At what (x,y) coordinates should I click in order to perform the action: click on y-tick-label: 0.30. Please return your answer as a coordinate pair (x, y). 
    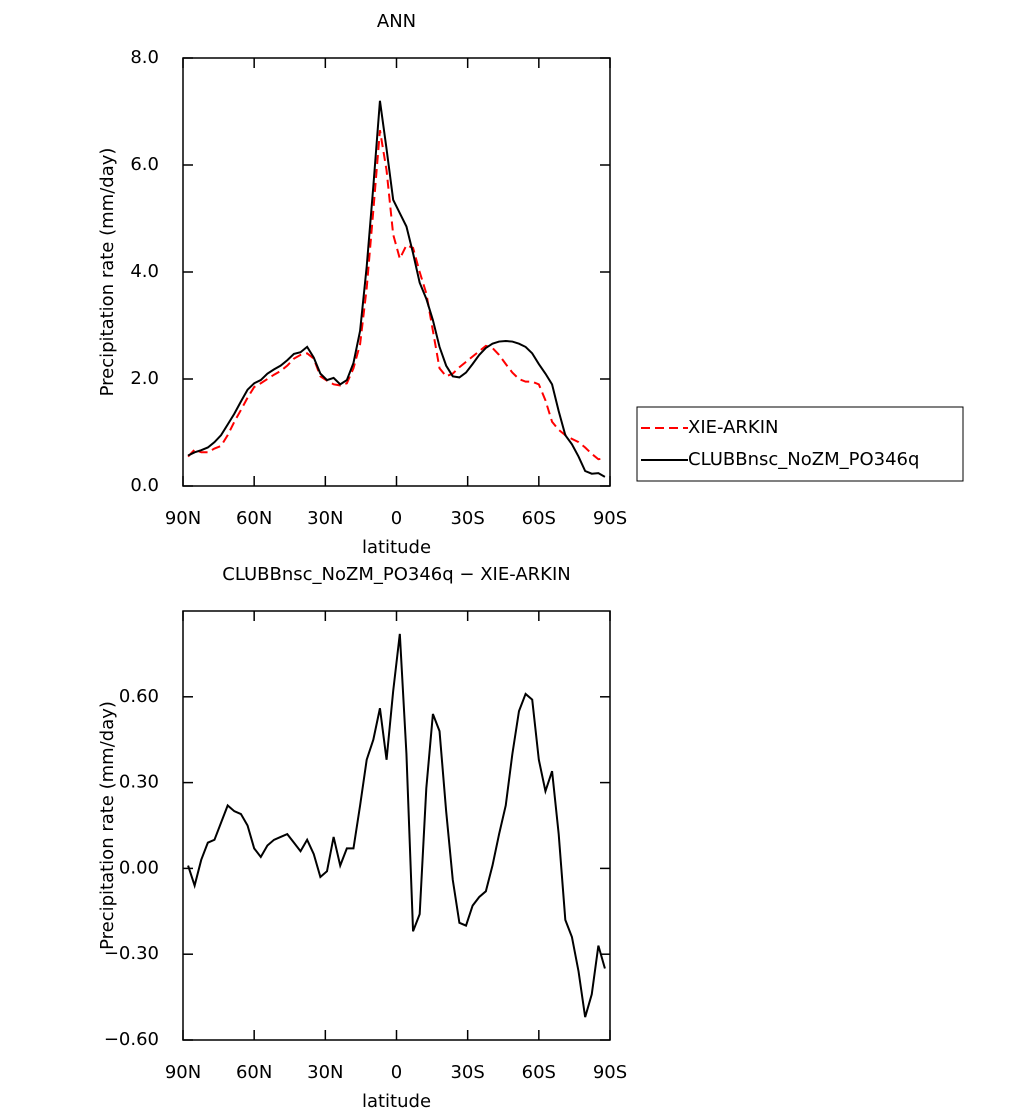
    Looking at the image, I should click on (139, 782).